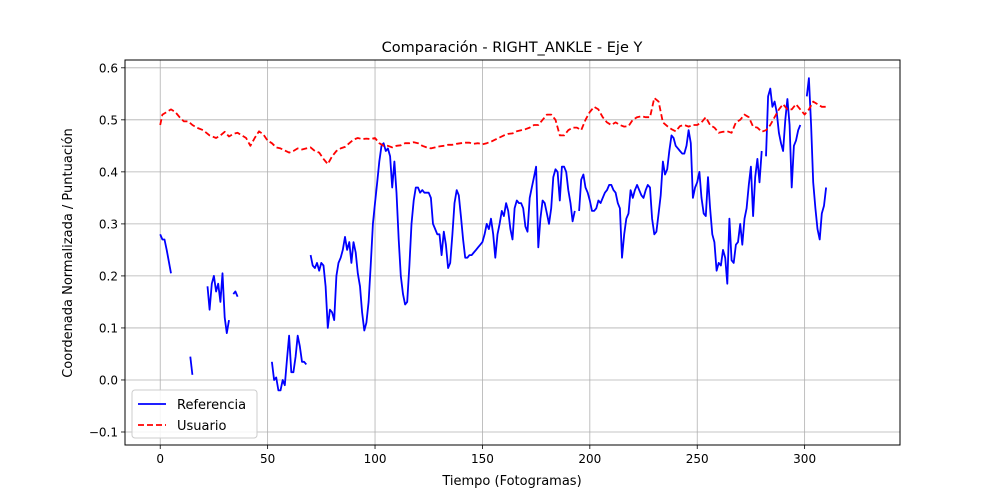  What do you see at coordinates (160, 459) in the screenshot?
I see `x-tick-label: 0` at bounding box center [160, 459].